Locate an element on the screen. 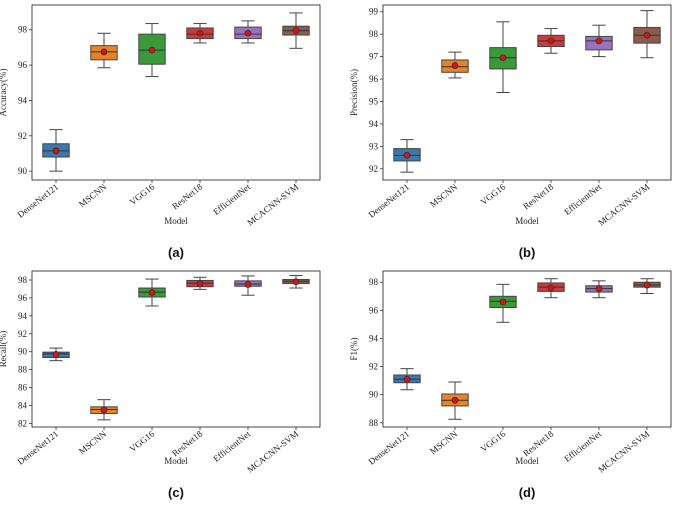 Image resolution: width=685 pixels, height=529 pixels. y-axis-label: Accuracy(%) is located at coordinates (4, 93).